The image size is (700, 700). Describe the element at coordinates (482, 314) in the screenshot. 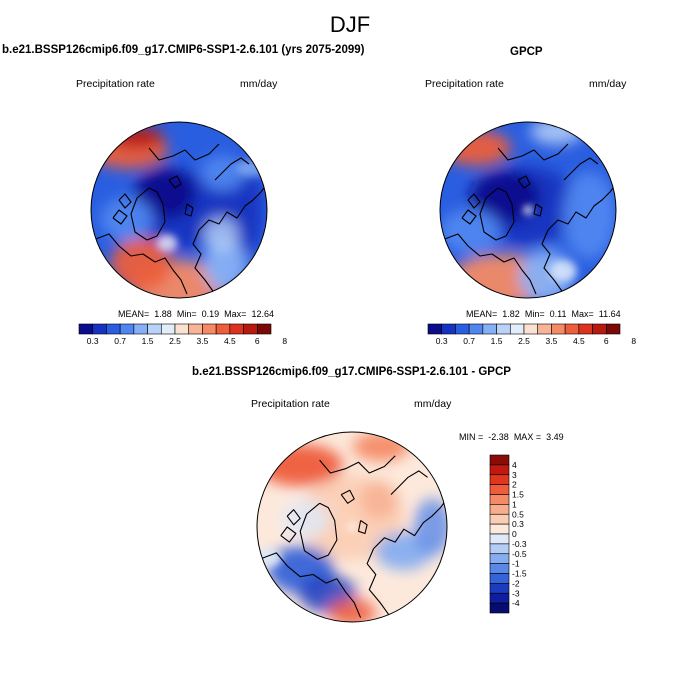

I see `panel-2-mean-label: MEAN=` at that location.